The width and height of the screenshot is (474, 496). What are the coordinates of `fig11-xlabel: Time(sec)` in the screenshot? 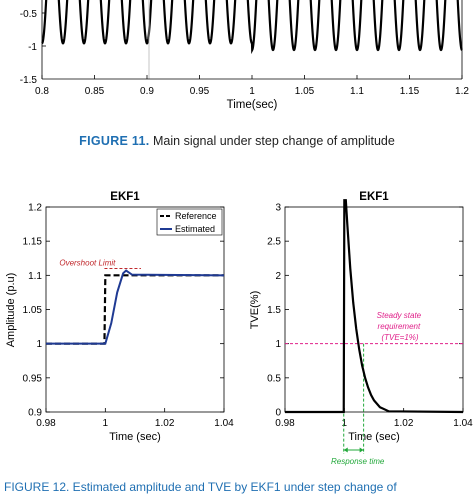 It's located at (252, 105).